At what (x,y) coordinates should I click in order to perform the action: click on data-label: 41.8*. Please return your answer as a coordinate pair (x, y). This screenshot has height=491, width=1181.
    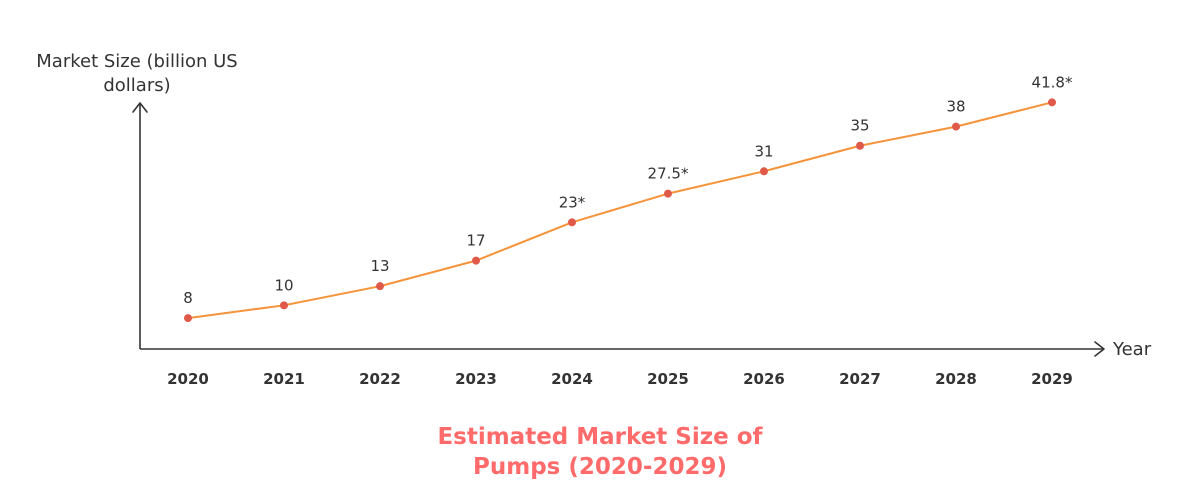
    Looking at the image, I should click on (1052, 82).